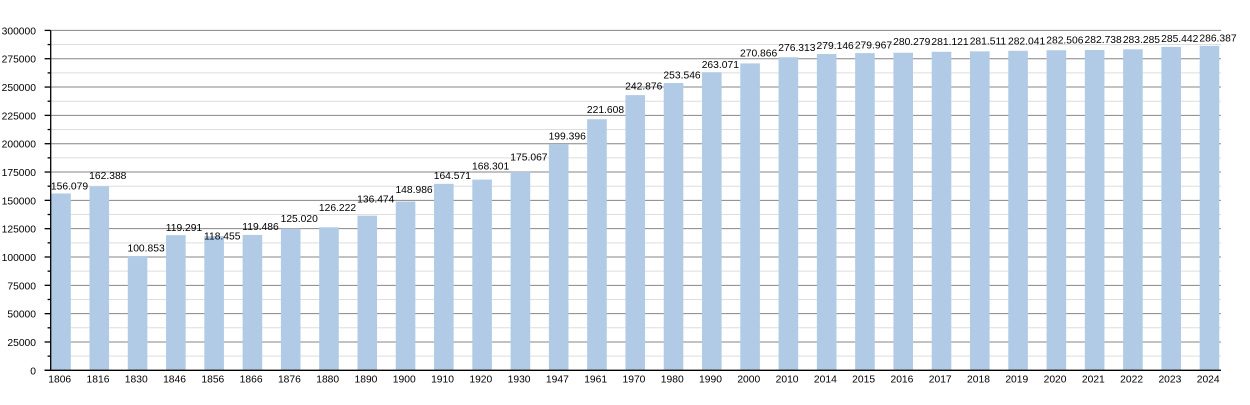 The height and width of the screenshot is (405, 1250). Describe the element at coordinates (605, 110) in the screenshot. I see `svg-text: 221.608` at that location.